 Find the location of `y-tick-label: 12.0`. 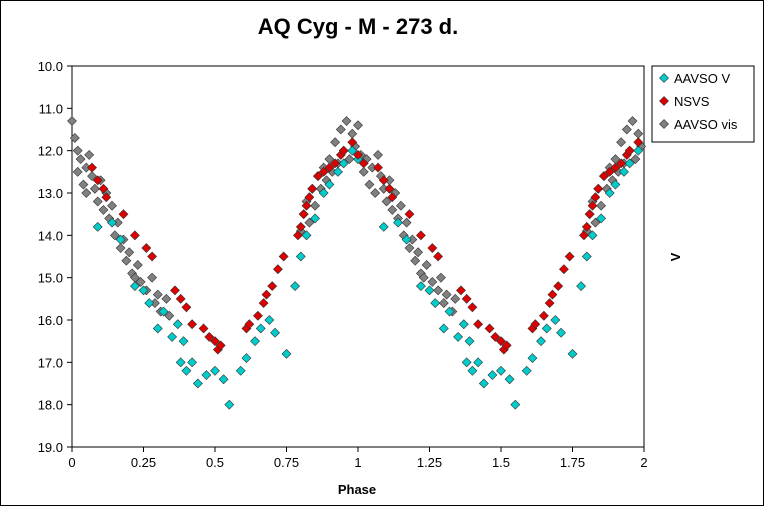

y-tick-label: 12.0 is located at coordinates (50, 151).